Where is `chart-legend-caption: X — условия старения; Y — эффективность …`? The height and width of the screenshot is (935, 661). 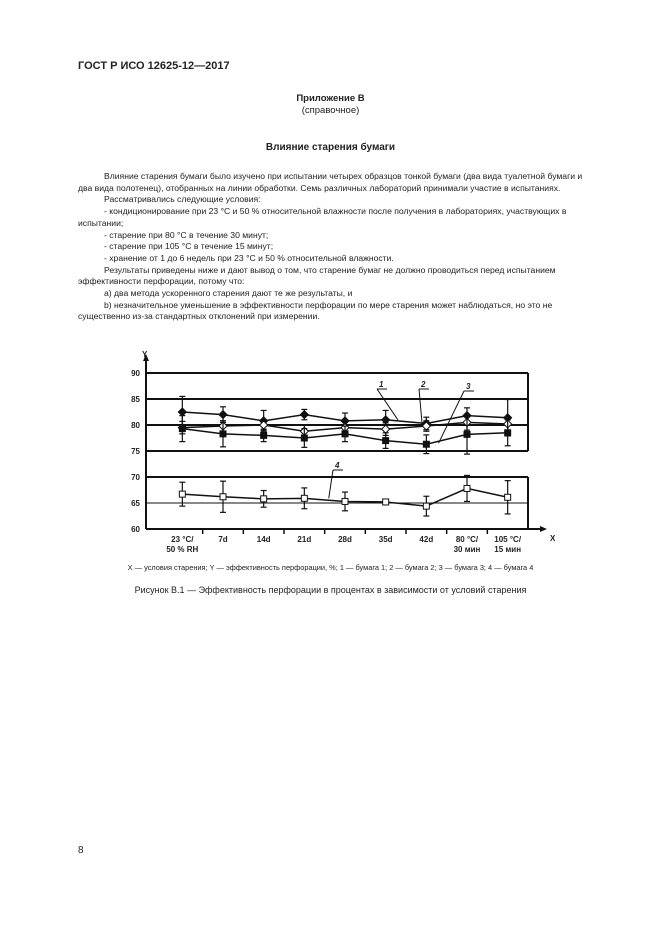
chart-legend-caption: X — условия старения; Y — эффективность … is located at coordinates (330, 567).